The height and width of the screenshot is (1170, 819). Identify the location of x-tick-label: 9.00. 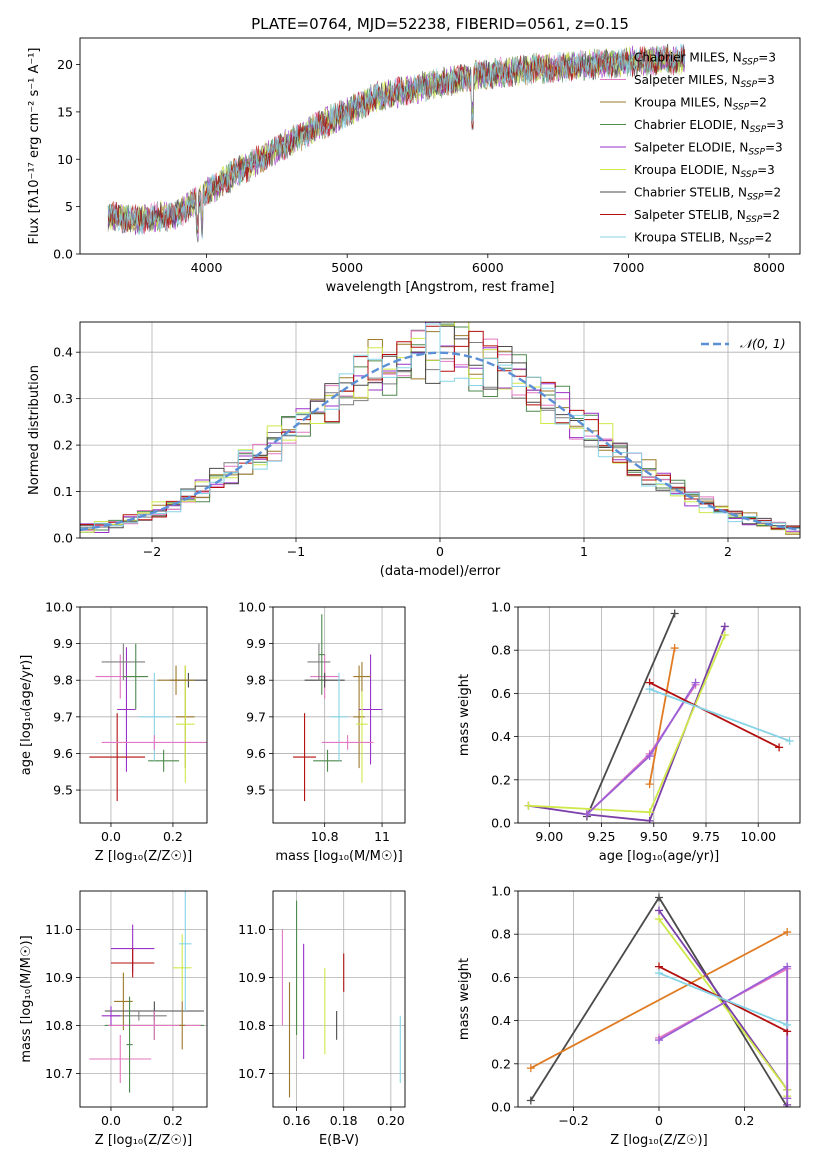
(549, 836).